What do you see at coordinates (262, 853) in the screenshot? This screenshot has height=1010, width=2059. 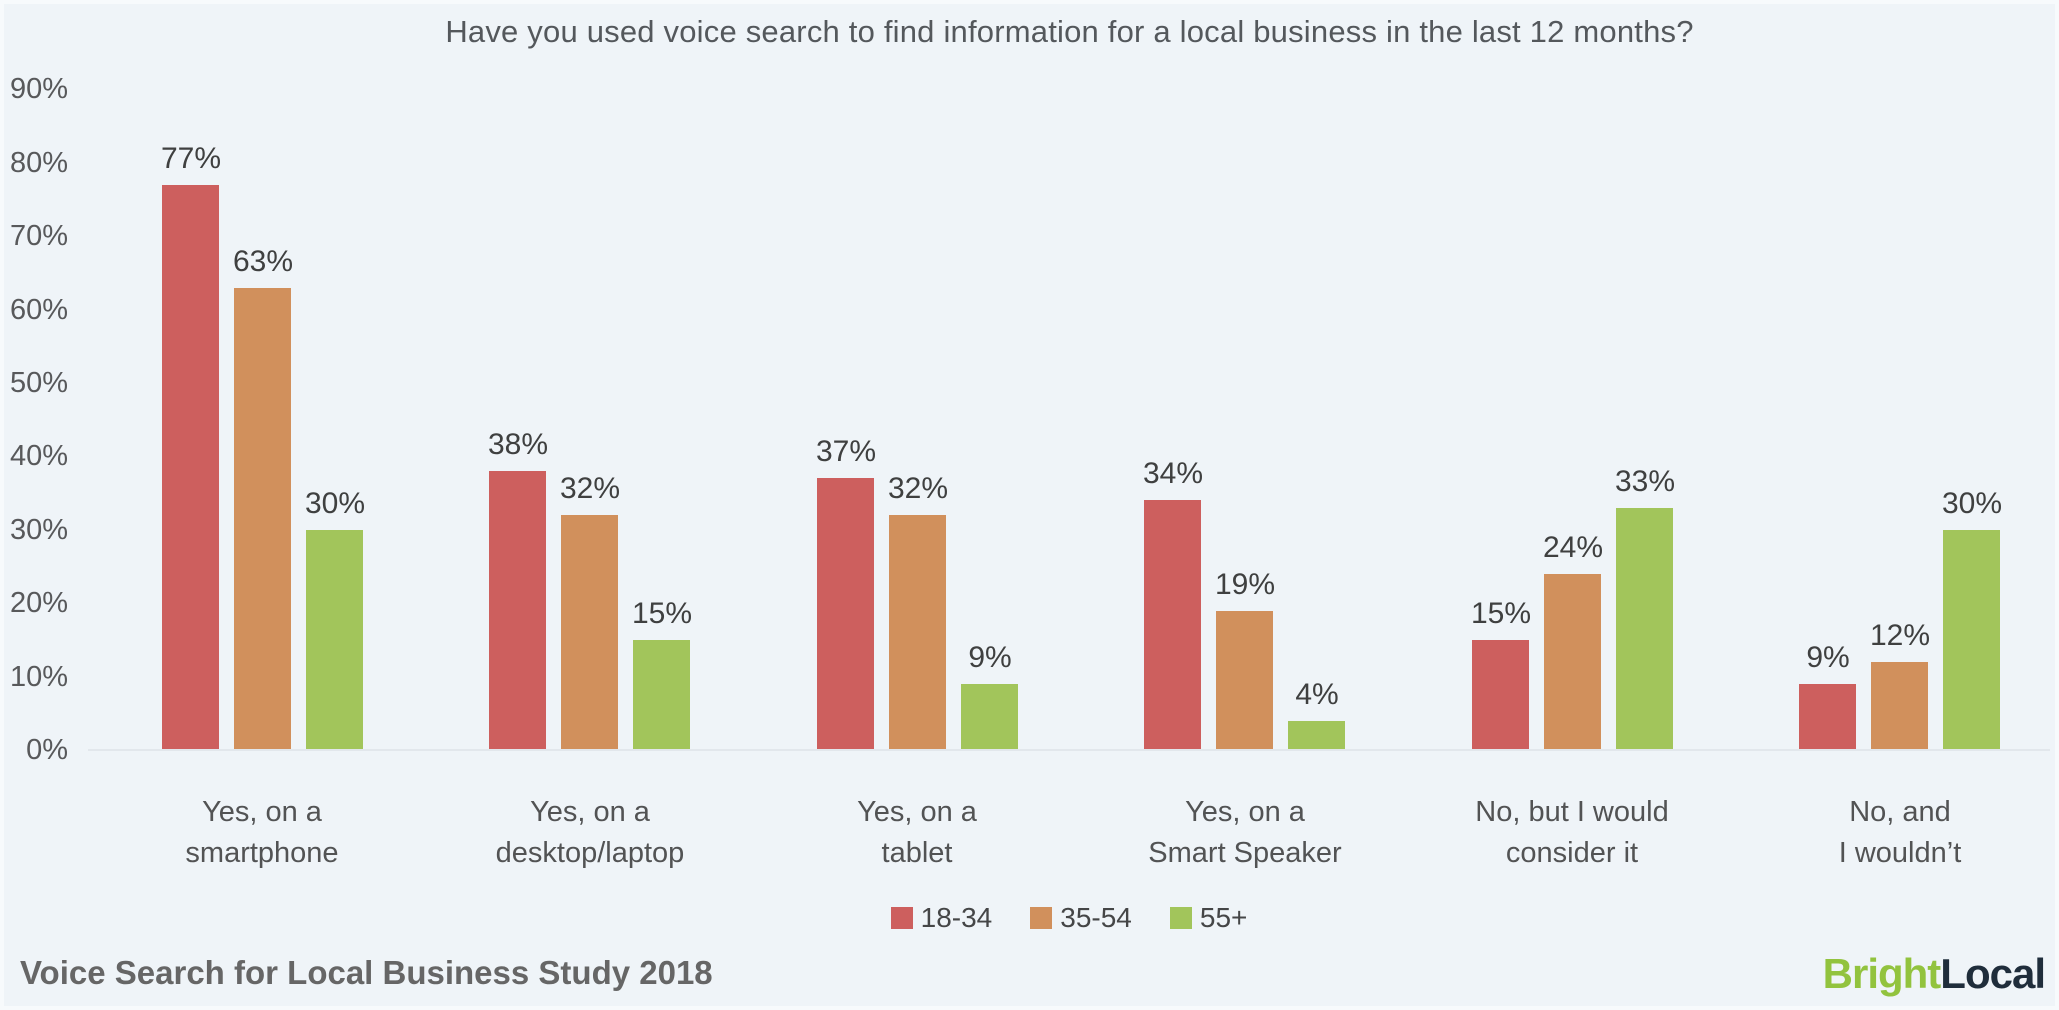 I see `category-label-line: smartphone` at bounding box center [262, 853].